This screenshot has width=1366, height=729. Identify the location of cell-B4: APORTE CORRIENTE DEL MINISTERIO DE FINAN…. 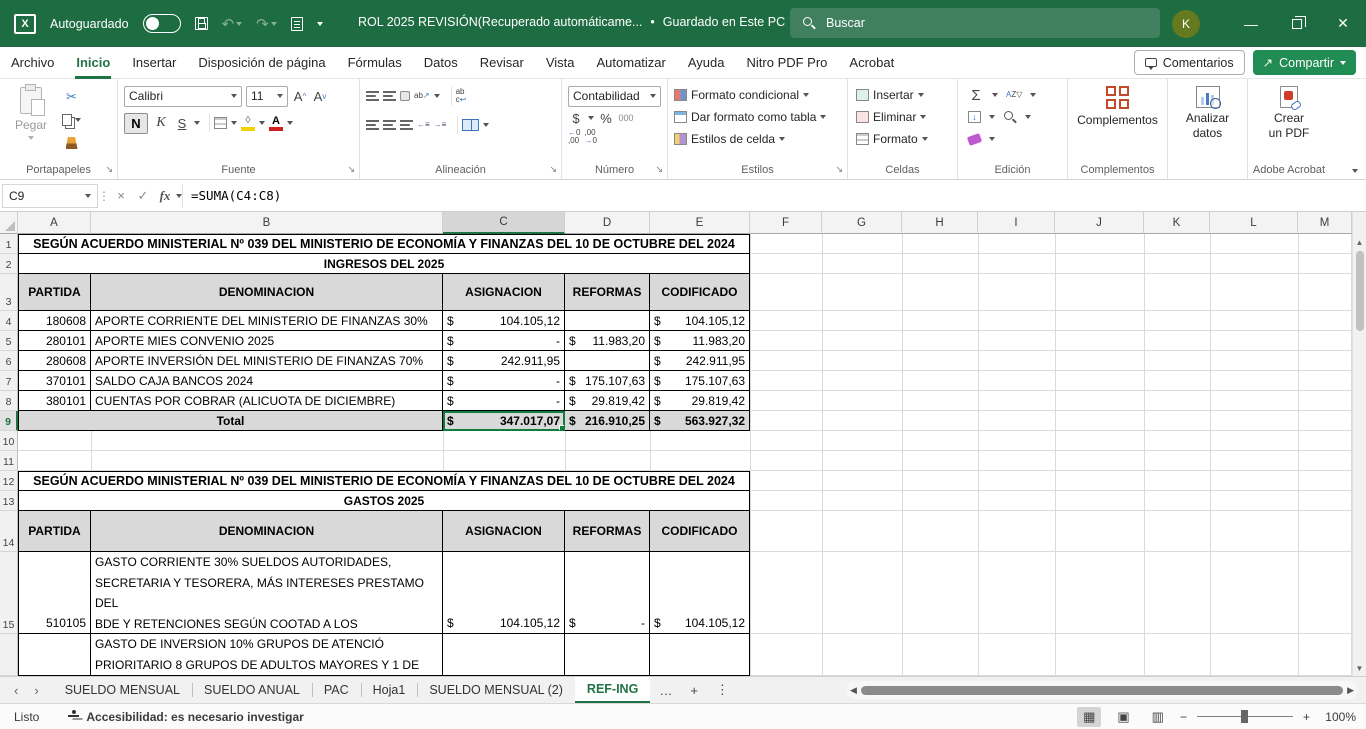
(267, 321).